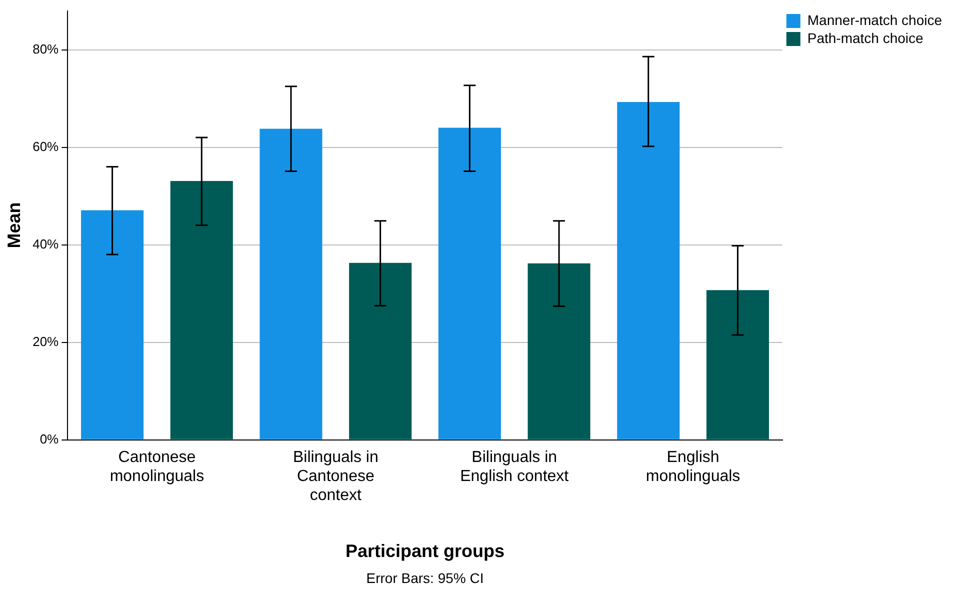 The width and height of the screenshot is (957, 595). I want to click on legend-label: Path-match choice, so click(865, 38).